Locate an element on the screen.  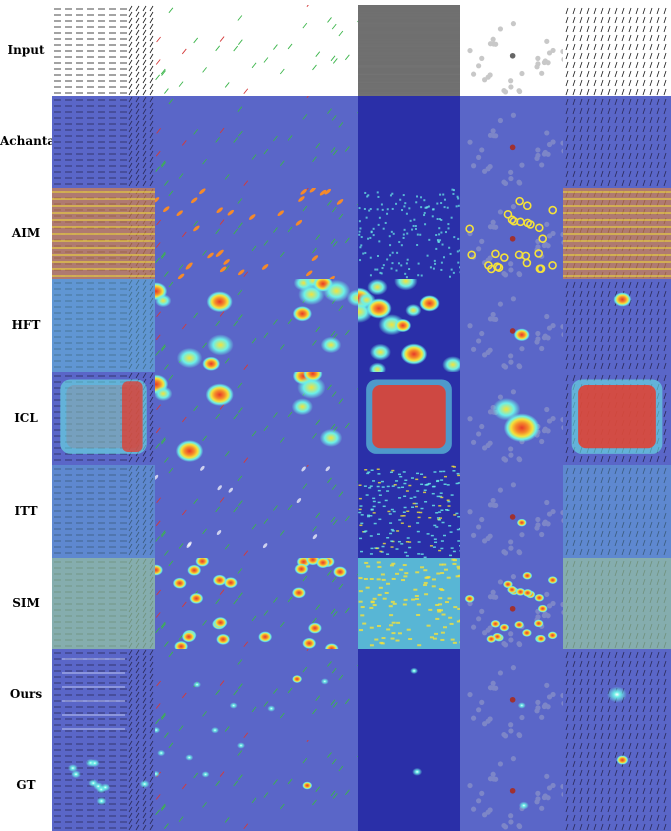
cell-ours-dots-circle is located at coordinates (511, 694).